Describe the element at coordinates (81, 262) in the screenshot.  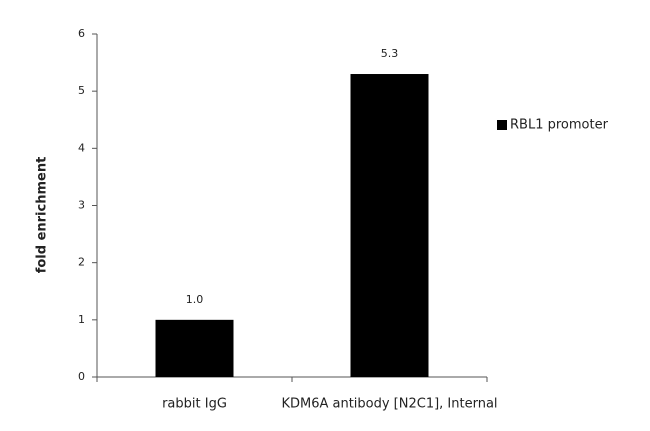
I see `y-tick-label: 2` at that location.